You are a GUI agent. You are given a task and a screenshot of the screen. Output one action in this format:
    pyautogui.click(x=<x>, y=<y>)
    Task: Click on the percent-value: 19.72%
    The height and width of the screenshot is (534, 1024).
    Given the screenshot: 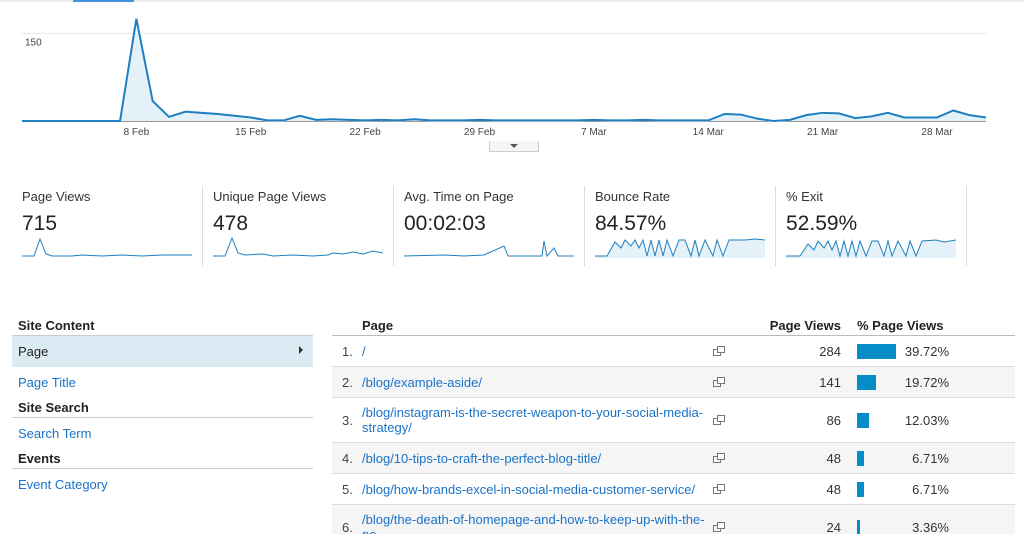 What is the action you would take?
    pyautogui.click(x=926, y=382)
    